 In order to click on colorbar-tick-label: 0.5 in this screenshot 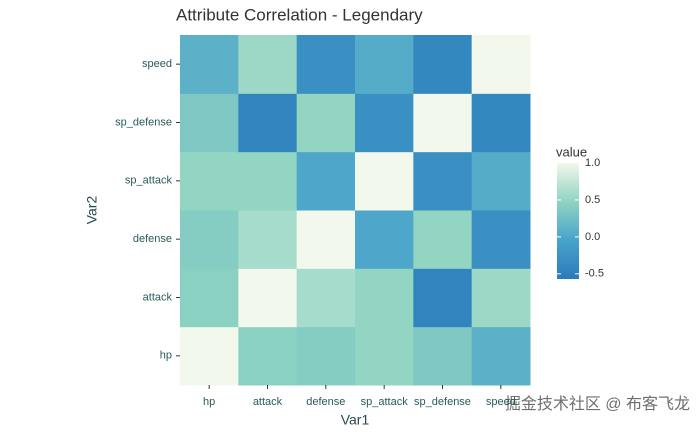, I will do `click(592, 200)`.